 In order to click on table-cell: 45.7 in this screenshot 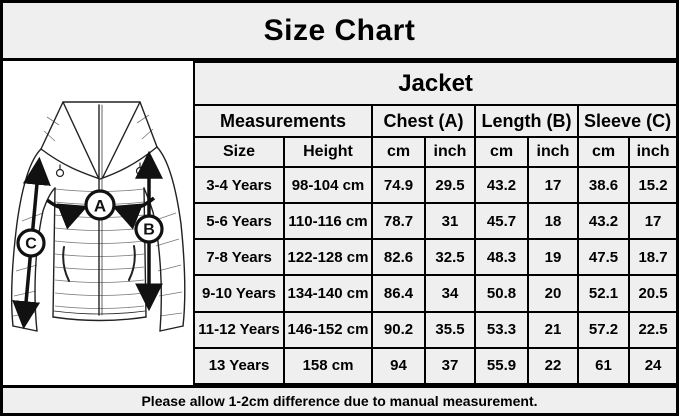, I will do `click(501, 221)`.